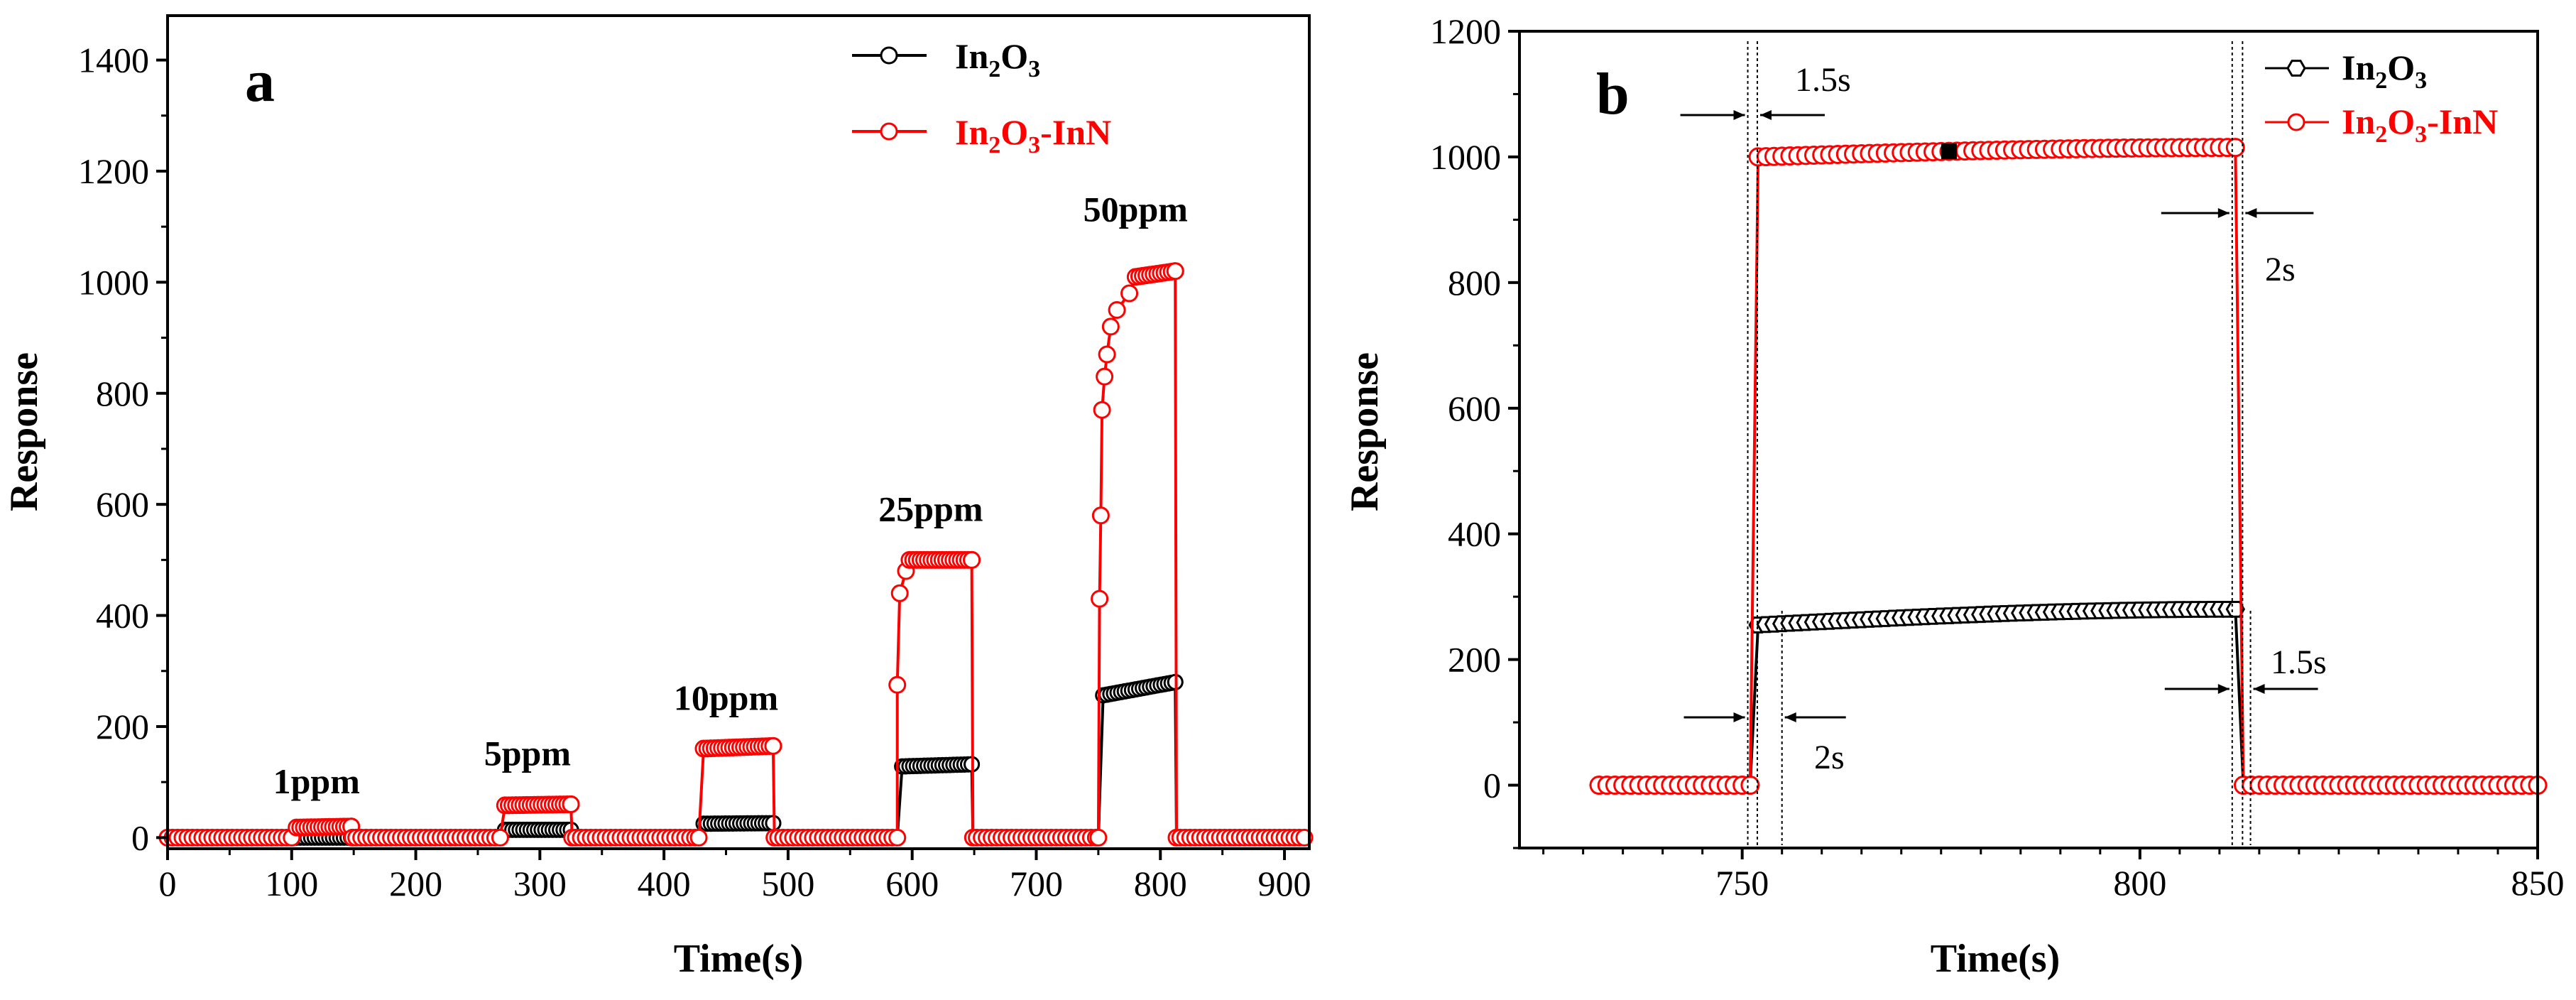 This screenshot has height=1000, width=2576. I want to click on x-tick-label: 900, so click(1284, 883).